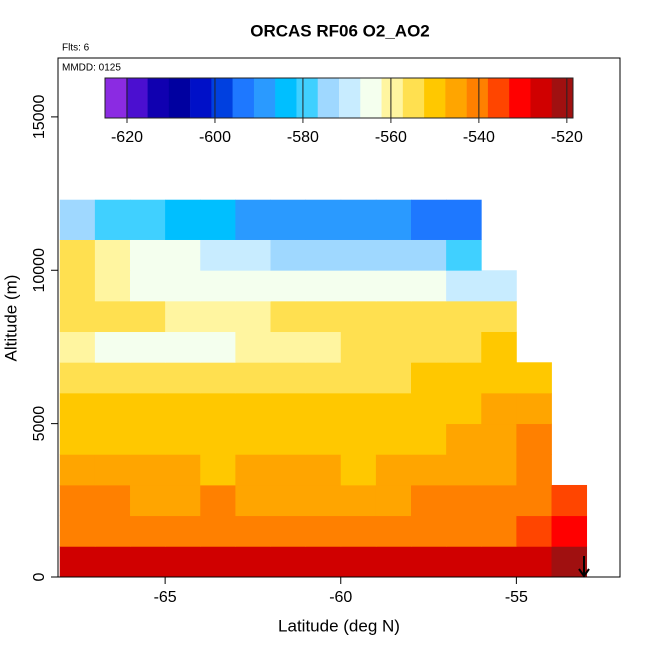 Image resolution: width=650 pixels, height=650 pixels. I want to click on annotation: Flts: 6, so click(76, 48).